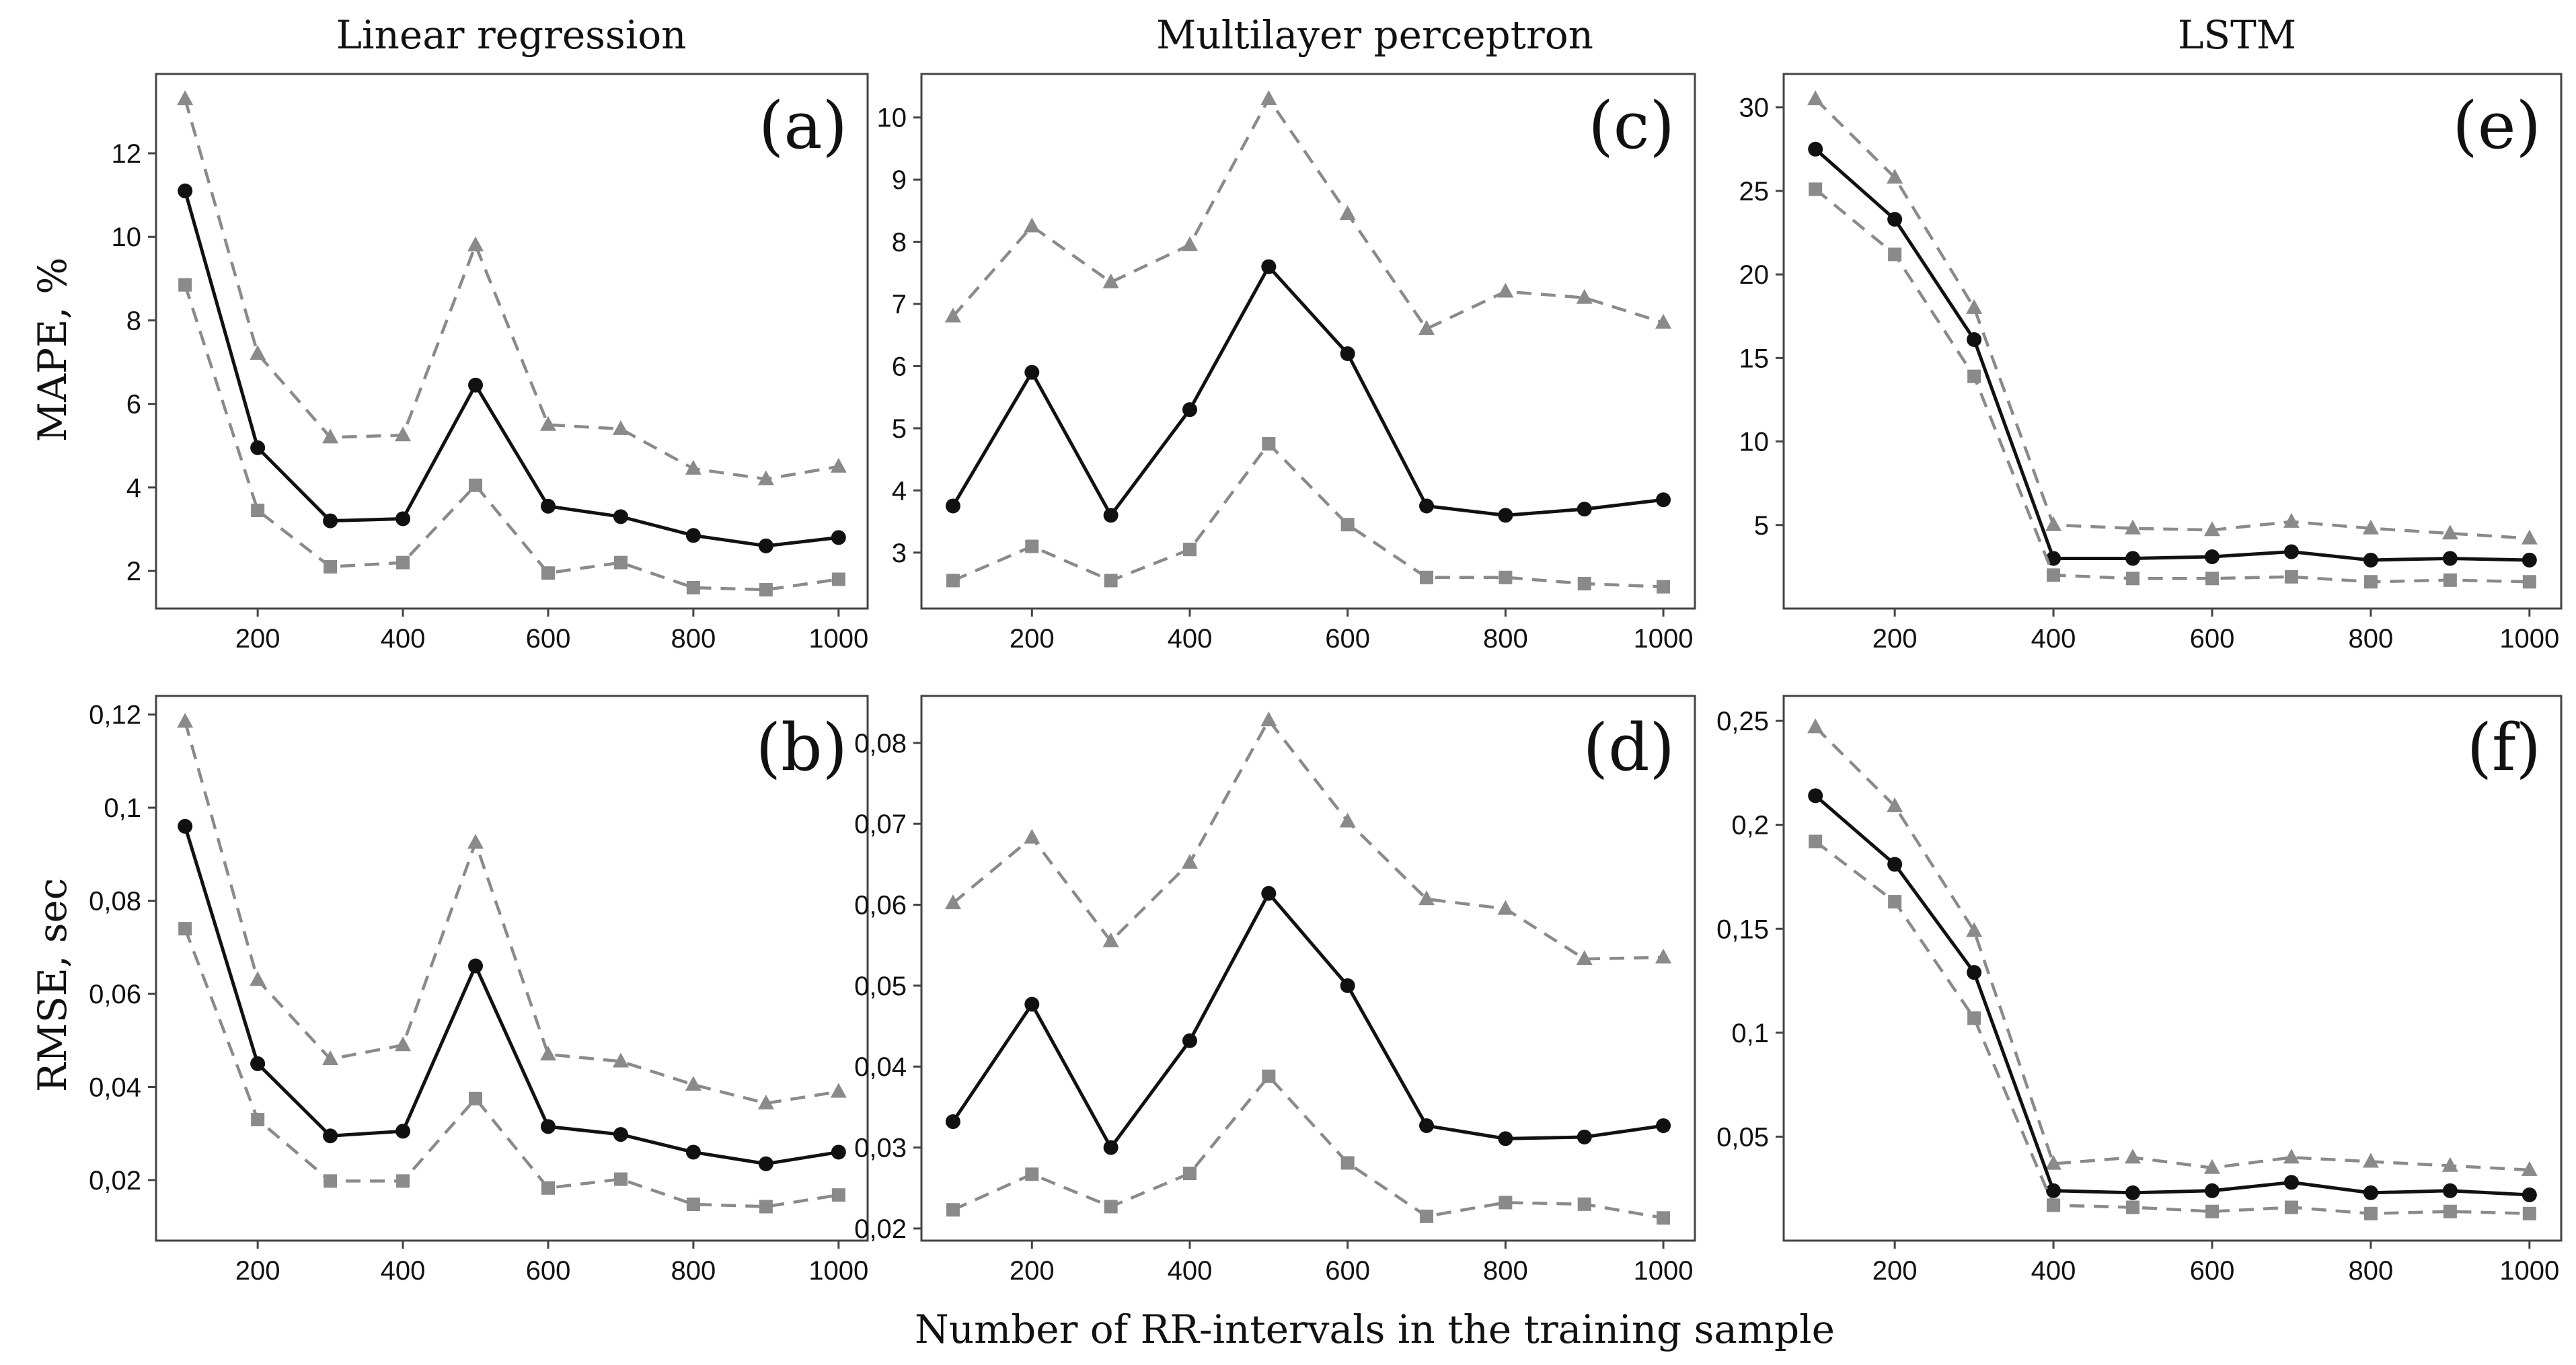  I want to click on series-line-median-d, so click(1307, 1021).